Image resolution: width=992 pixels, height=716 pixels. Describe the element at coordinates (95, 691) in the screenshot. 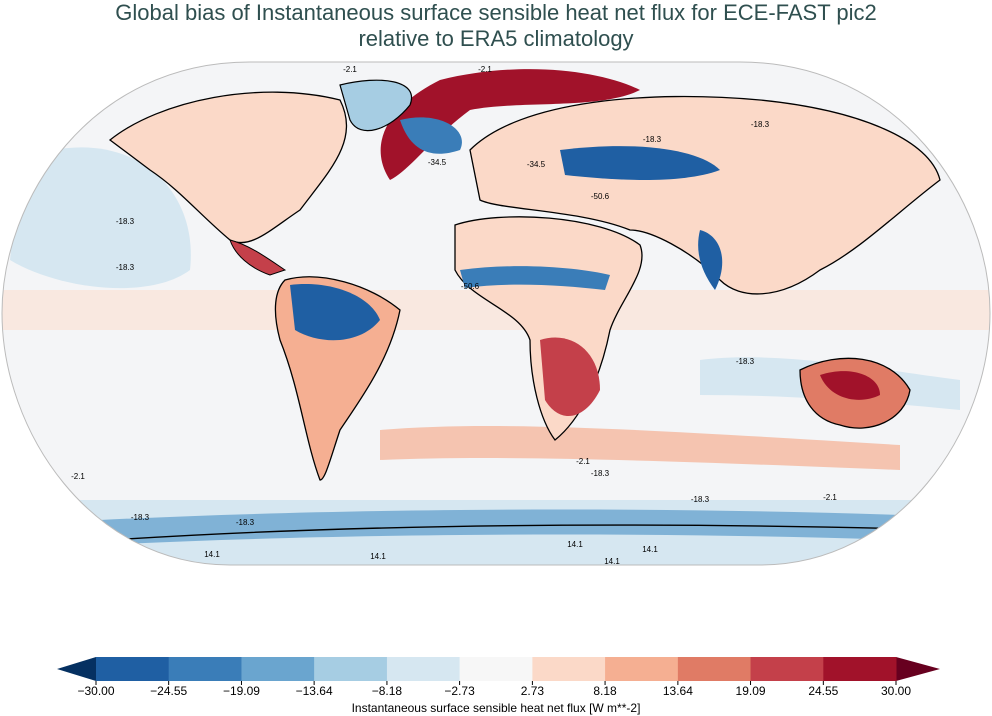

I see `colorbar-tick-label: −30.00` at that location.